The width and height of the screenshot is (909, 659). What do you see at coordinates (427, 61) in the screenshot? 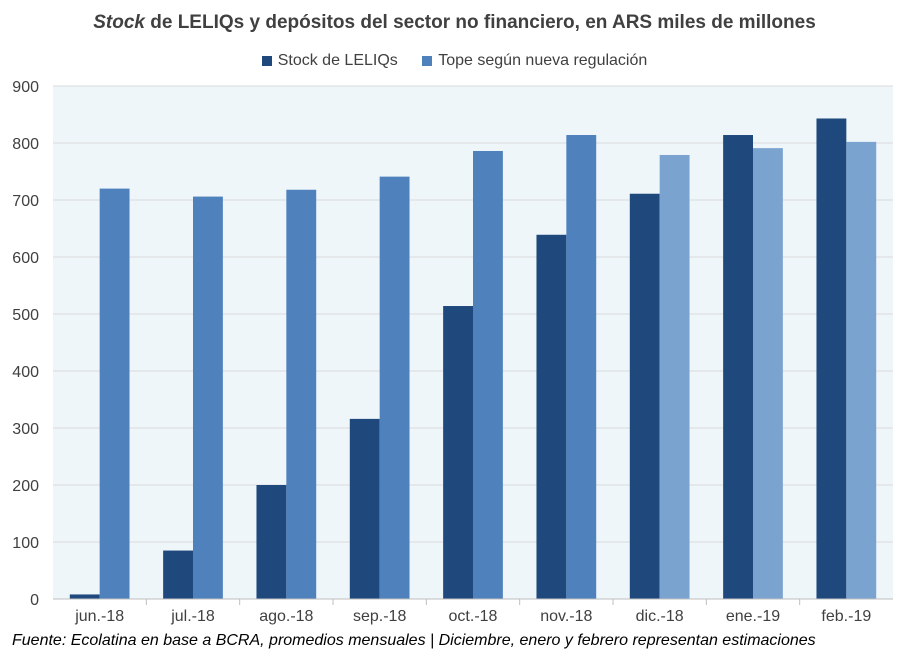
I see `legend-swatch-tope` at bounding box center [427, 61].